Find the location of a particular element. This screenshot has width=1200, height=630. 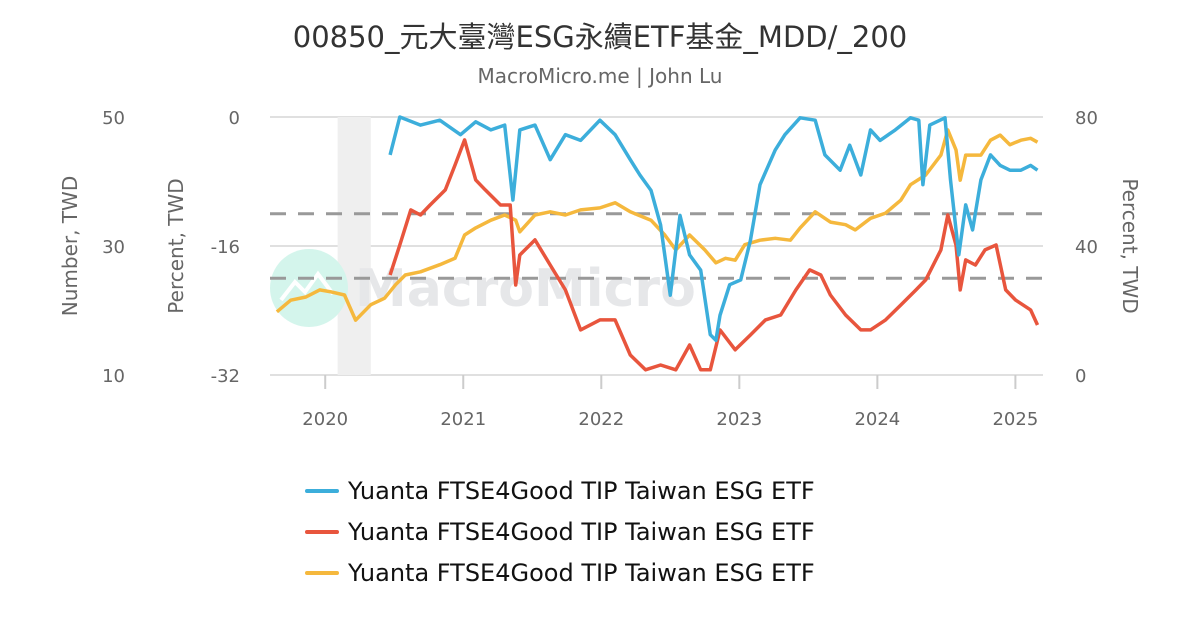

x-tick-label: 2023 is located at coordinates (739, 419).